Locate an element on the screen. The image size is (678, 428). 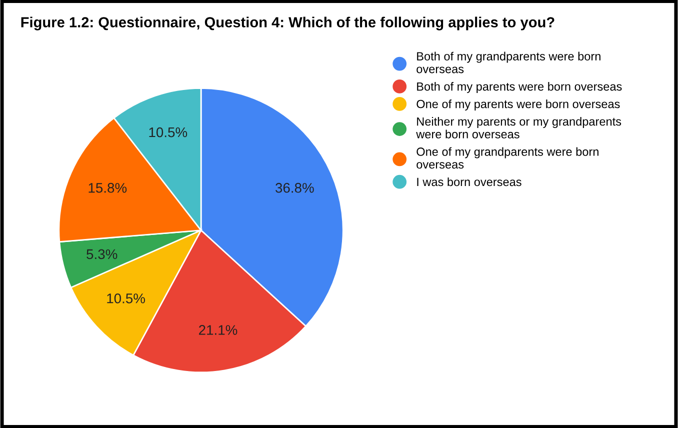
data-label: 36.8% is located at coordinates (295, 187).